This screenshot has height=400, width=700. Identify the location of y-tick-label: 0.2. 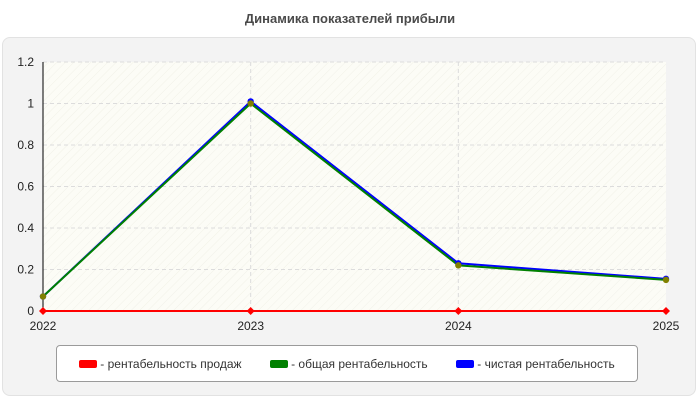
(25, 270).